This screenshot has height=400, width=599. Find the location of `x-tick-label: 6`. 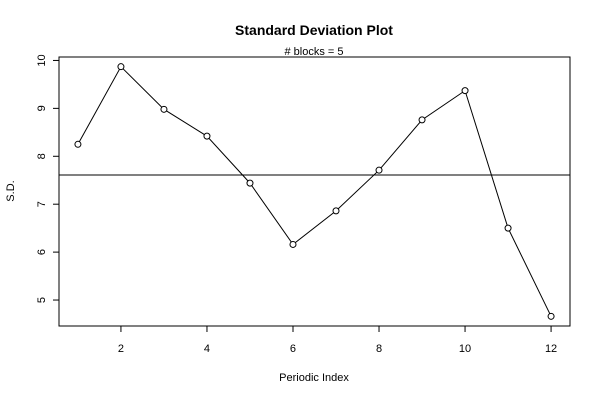

x-tick-label: 6 is located at coordinates (293, 349).